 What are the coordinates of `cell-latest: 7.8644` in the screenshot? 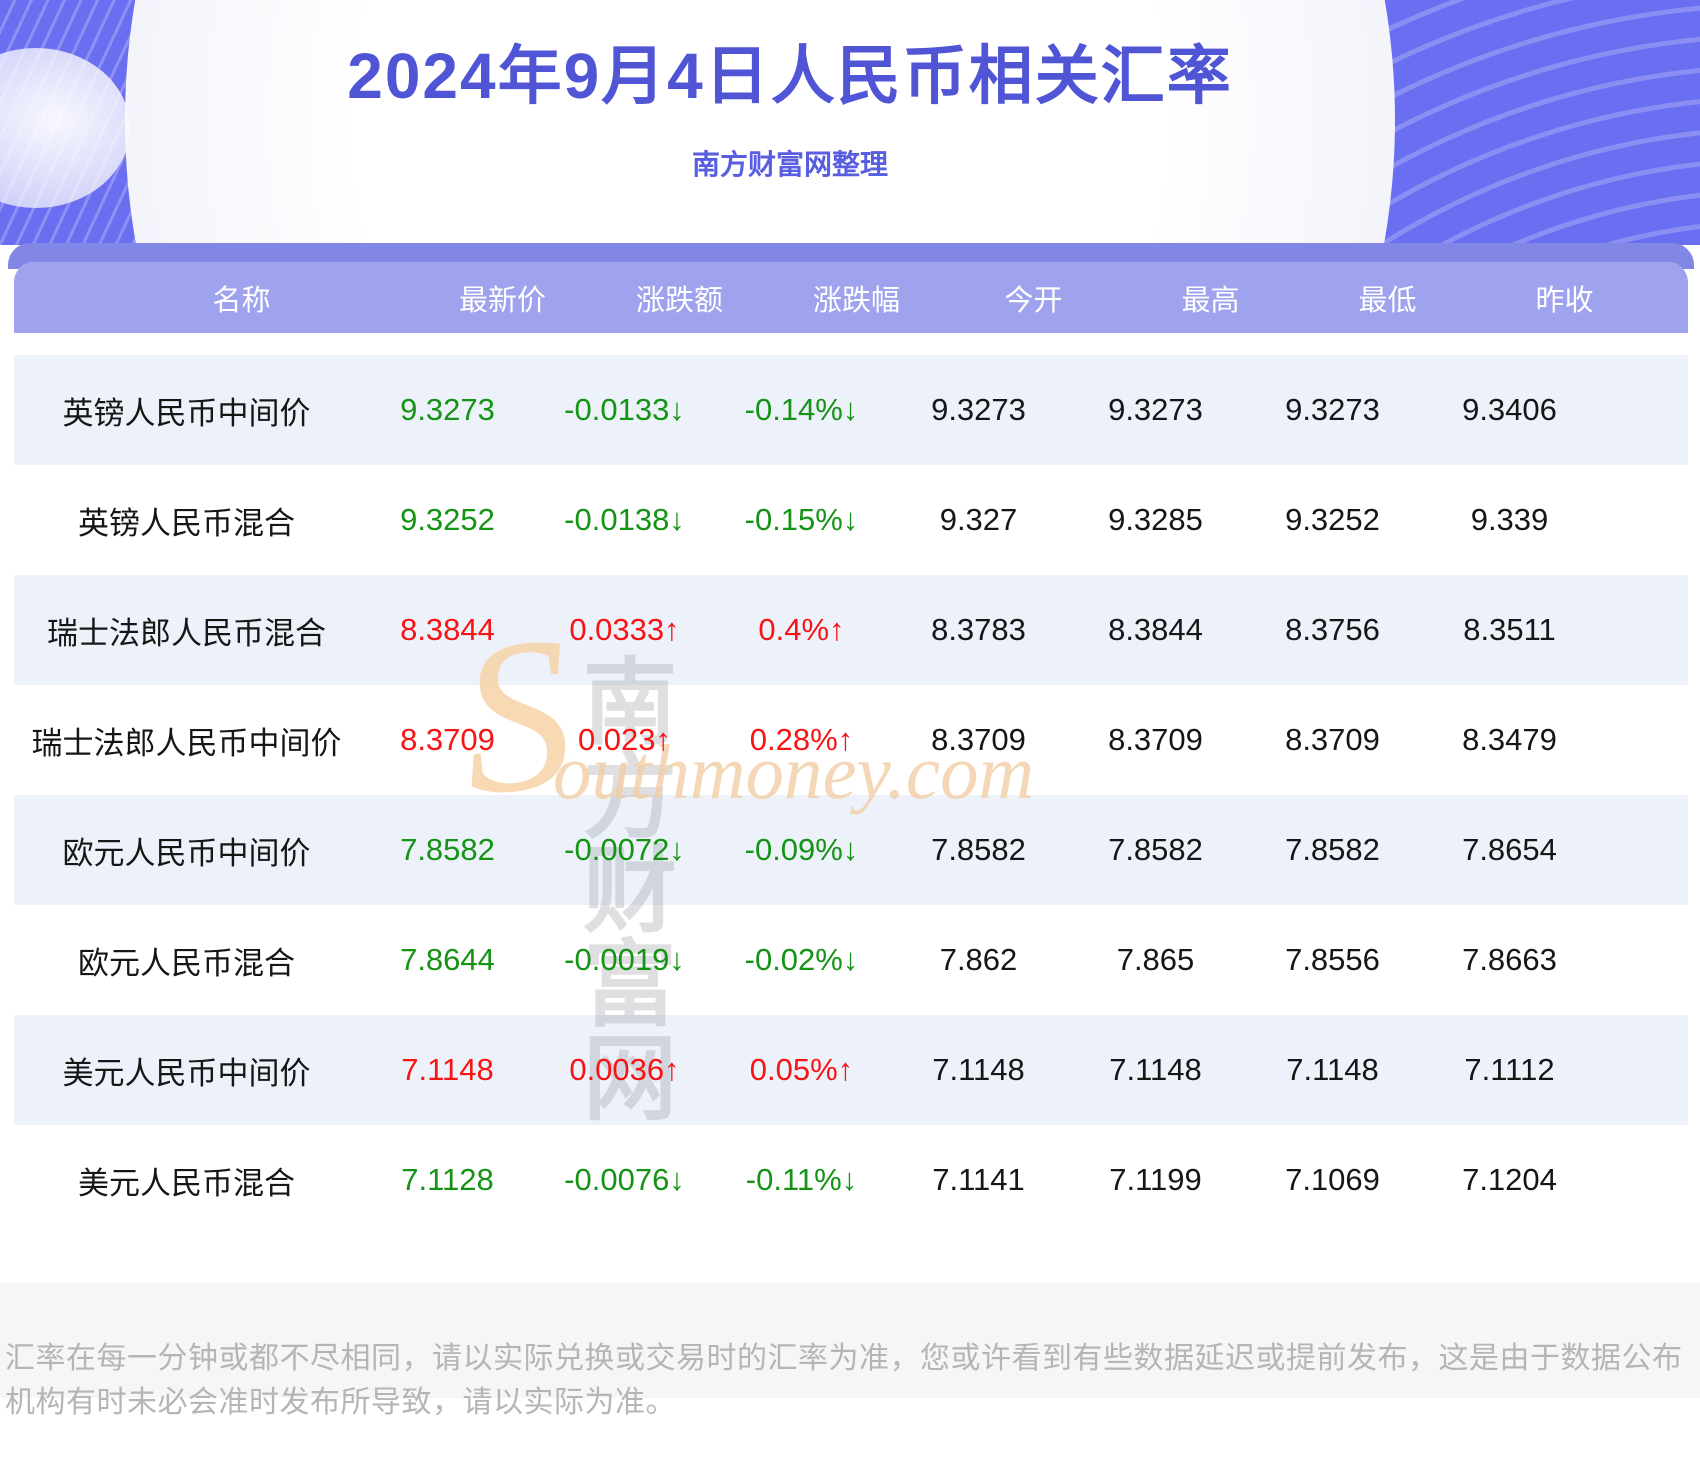 It's located at (447, 959).